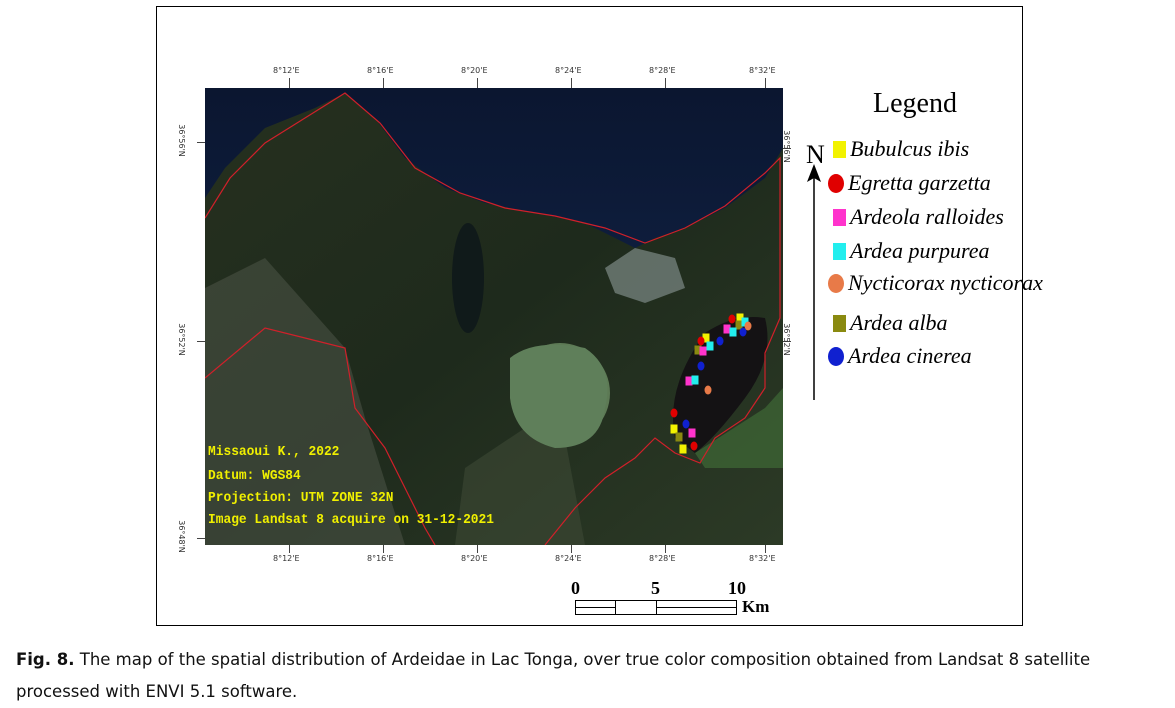 The image size is (1175, 708). Describe the element at coordinates (286, 70) in the screenshot. I see `top-lon-label: 8°12'E` at that location.